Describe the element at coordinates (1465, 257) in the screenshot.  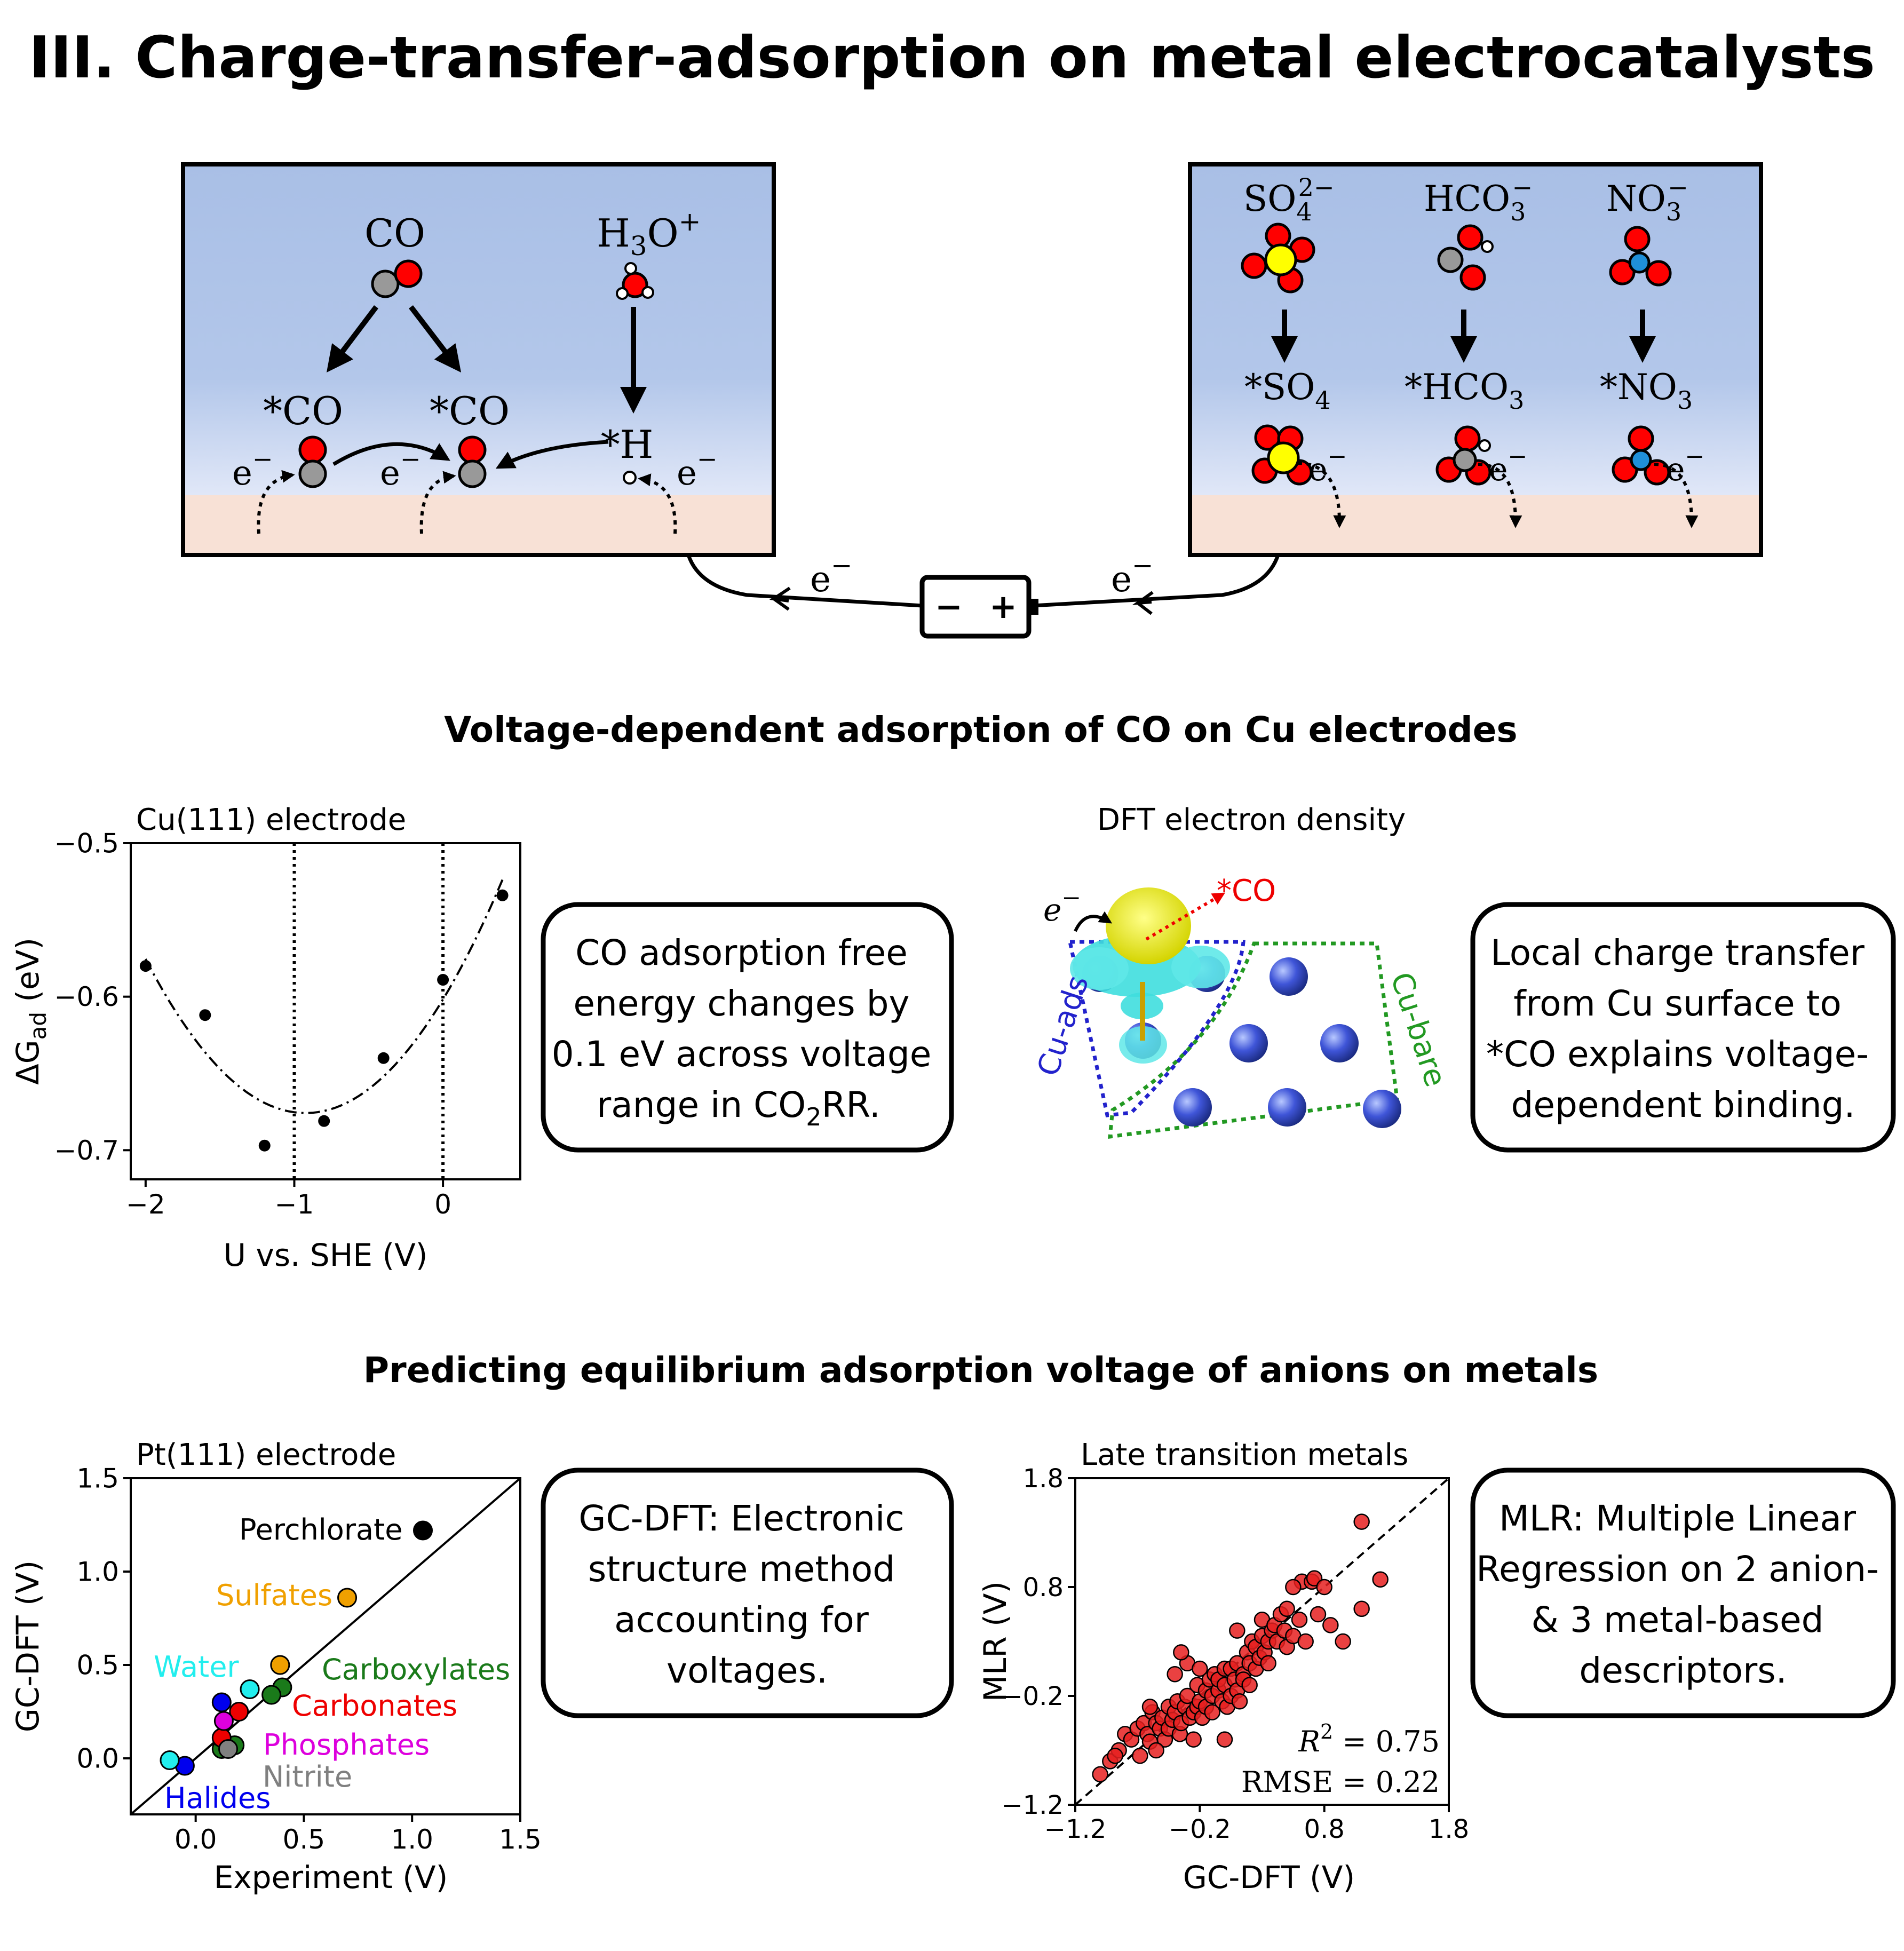
I see `hco3-molecule` at that location.